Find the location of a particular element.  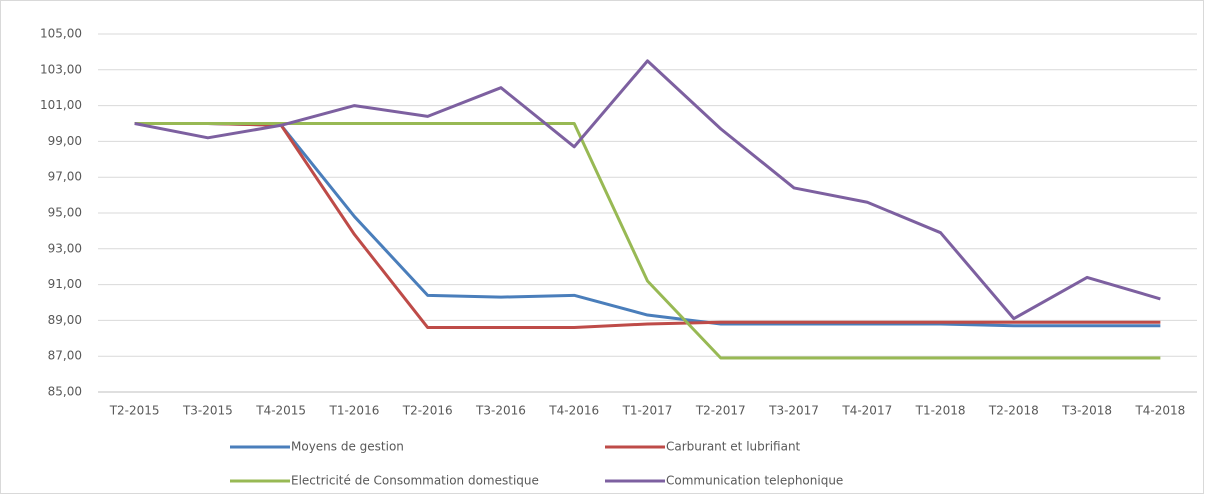

x-tick-label: T2-2017 is located at coordinates (720, 411).